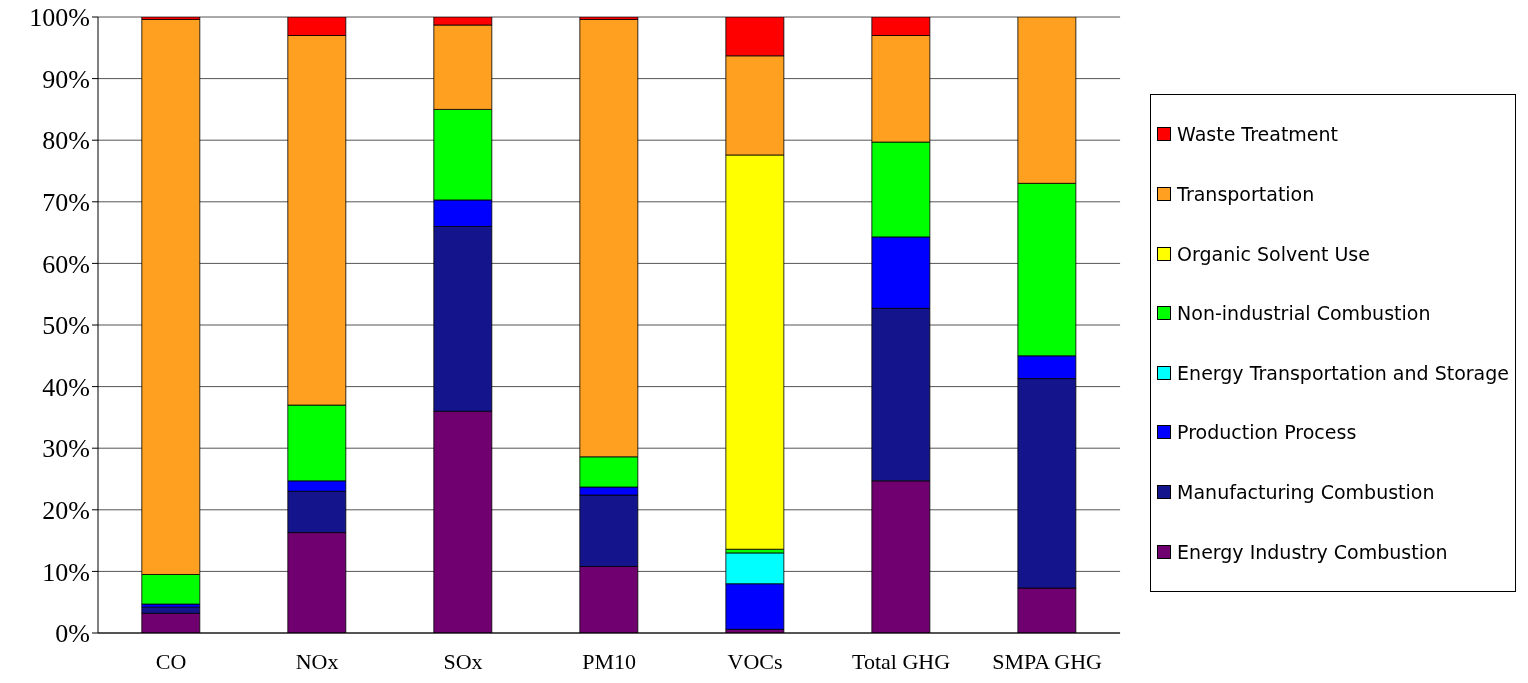 This screenshot has width=1528, height=683. What do you see at coordinates (1258, 134) in the screenshot?
I see `legend-label: Waste Treatment` at bounding box center [1258, 134].